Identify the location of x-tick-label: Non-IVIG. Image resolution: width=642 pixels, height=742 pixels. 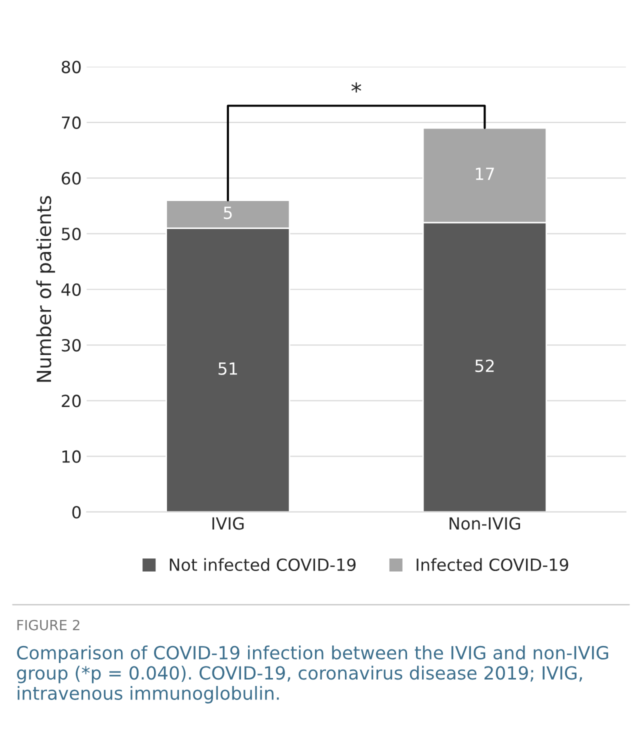
(485, 523).